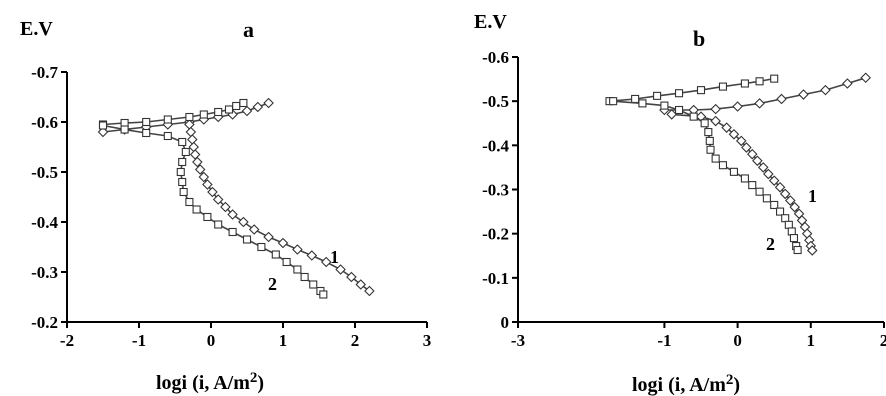 The width and height of the screenshot is (886, 396). What do you see at coordinates (811, 340) in the screenshot?
I see `x-tick-label: 1` at bounding box center [811, 340].